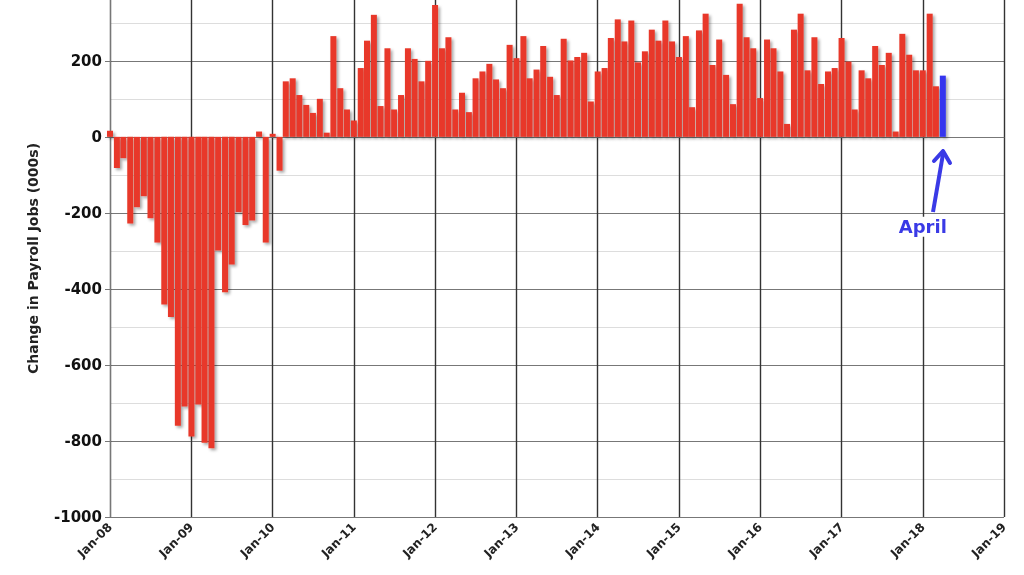 The image size is (1024, 575). What do you see at coordinates (83, 212) in the screenshot?
I see `y-tick-label: -200` at bounding box center [83, 212].